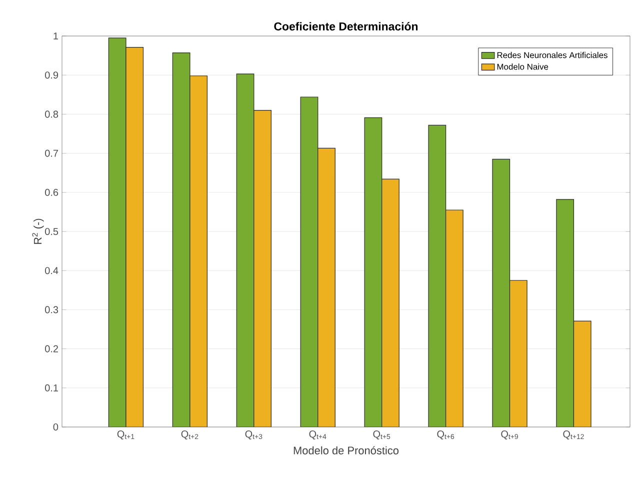  What do you see at coordinates (522, 67) in the screenshot?
I see `legend-label: Modelo Naive` at bounding box center [522, 67].